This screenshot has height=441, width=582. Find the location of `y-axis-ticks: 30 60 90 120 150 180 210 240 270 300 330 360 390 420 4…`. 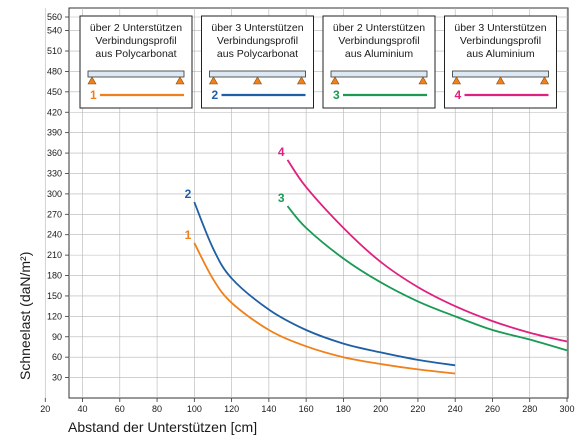

y-axis-ticks: 30 60 90 120 150 180 210 240 270 300 330 360 390 420 4… is located at coordinates (58, 197).